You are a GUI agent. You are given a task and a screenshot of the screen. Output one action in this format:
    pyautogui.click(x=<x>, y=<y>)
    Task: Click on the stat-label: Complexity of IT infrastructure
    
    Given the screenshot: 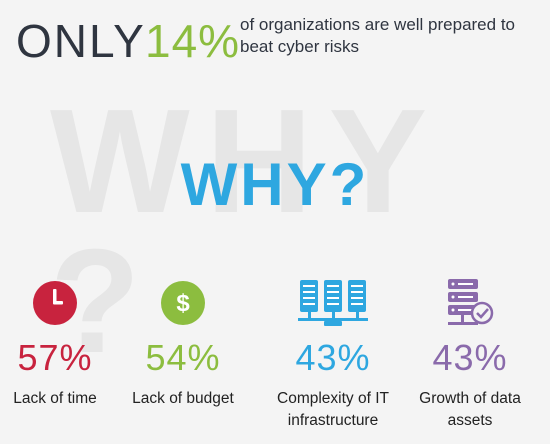 What is the action you would take?
    pyautogui.click(x=333, y=409)
    